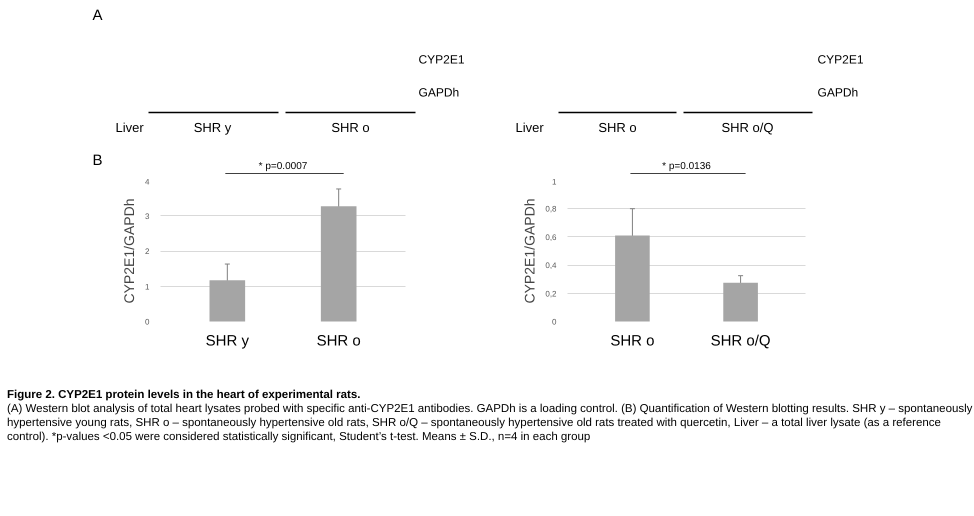  Describe the element at coordinates (97, 160) in the screenshot. I see `text: B` at that location.